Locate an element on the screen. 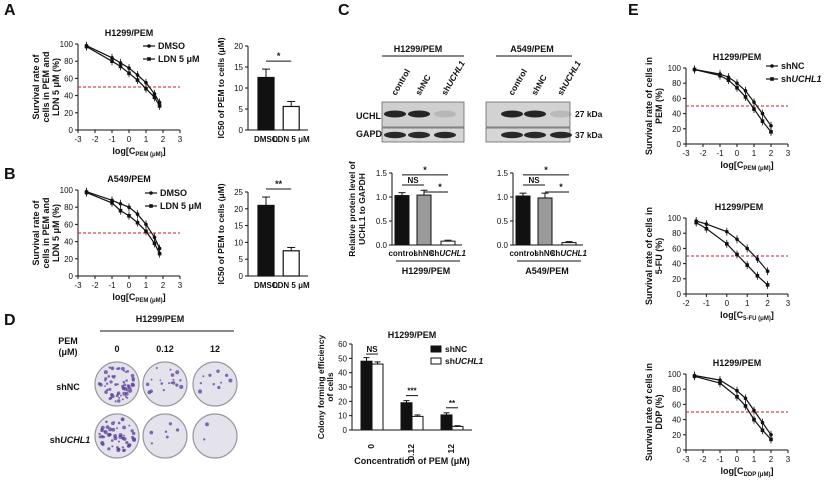 The width and height of the screenshot is (824, 484). lane-label: shUCHL1 is located at coordinates (569, 78).